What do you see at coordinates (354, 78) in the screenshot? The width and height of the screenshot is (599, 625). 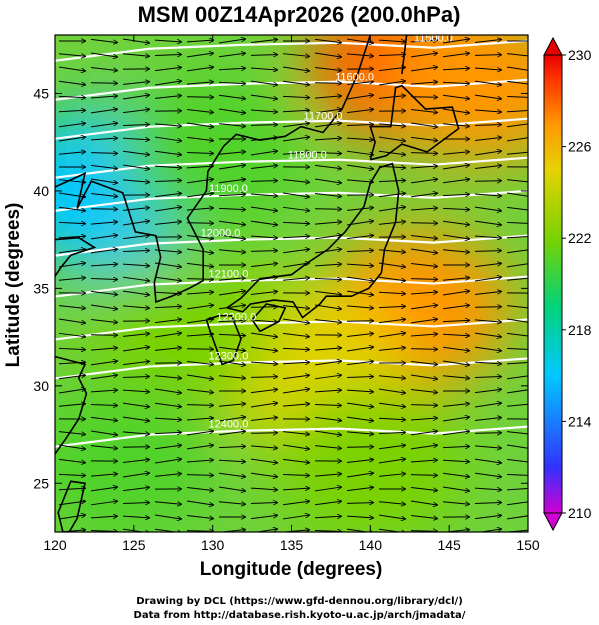 I see `contour-label-1: 11600.0` at bounding box center [354, 78].